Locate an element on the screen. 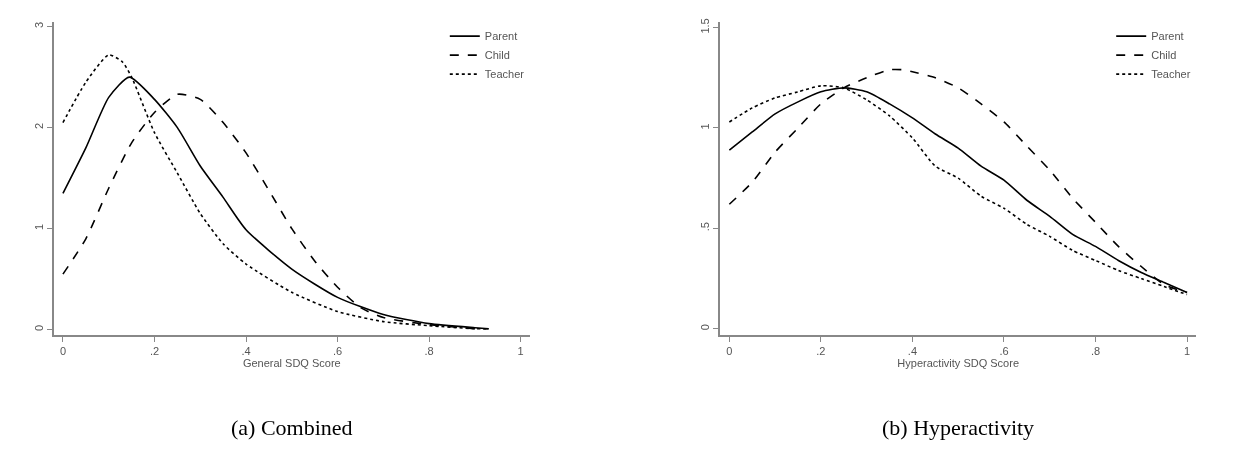 Image resolution: width=1240 pixels, height=452 pixels. x-axis-title: Hyperactivity SDQ Score is located at coordinates (958, 362).